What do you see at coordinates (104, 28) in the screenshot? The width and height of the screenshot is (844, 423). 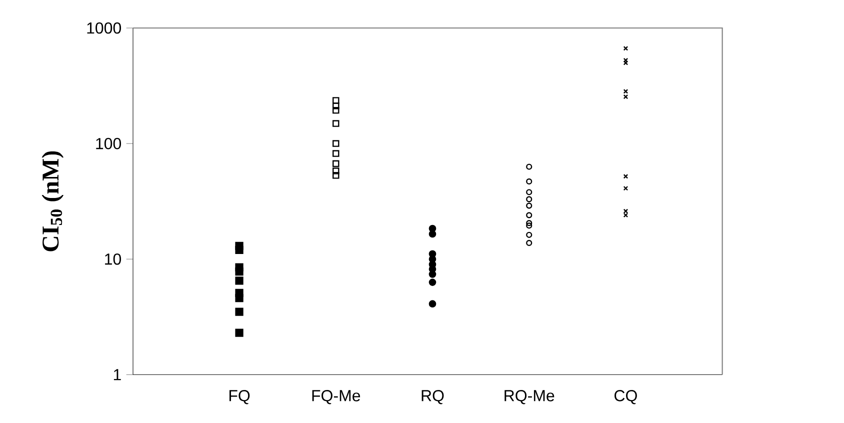 I see `y-tick-label: 1000` at bounding box center [104, 28].